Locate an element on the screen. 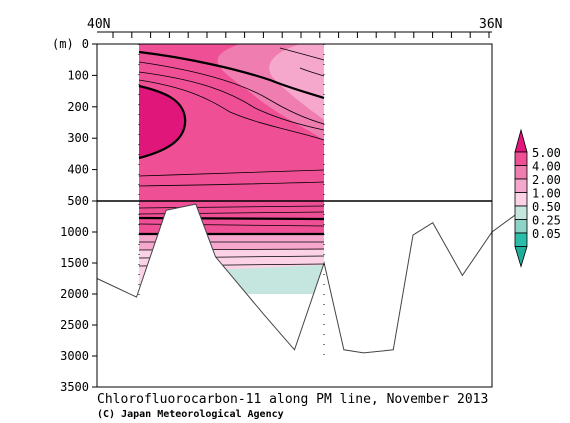 The image size is (570, 423). y-axis-ticks: 0 100 200 300 400 500 1000 1500 2000 2500 3000 3500 is located at coordinates (78, 215).